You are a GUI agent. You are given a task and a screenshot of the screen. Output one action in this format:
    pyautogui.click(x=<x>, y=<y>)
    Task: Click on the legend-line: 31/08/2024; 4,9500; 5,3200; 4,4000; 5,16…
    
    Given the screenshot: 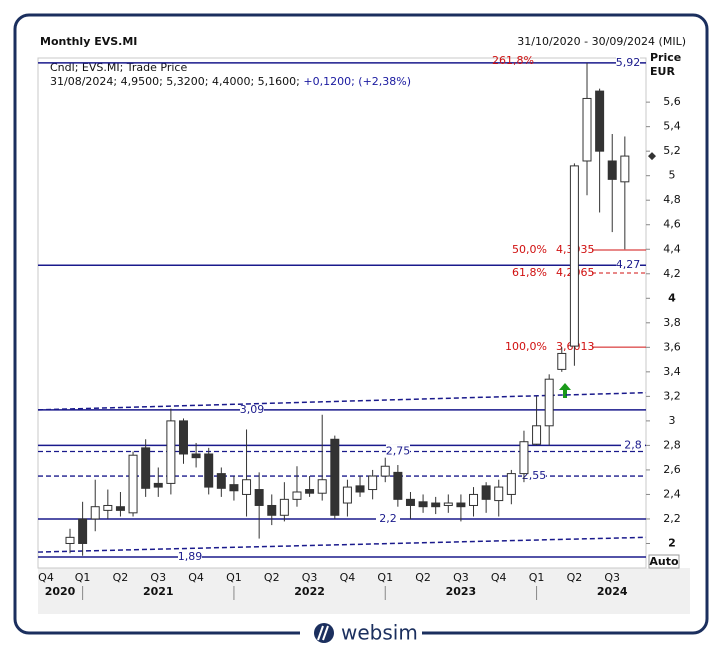 What is the action you would take?
    pyautogui.click(x=230, y=81)
    